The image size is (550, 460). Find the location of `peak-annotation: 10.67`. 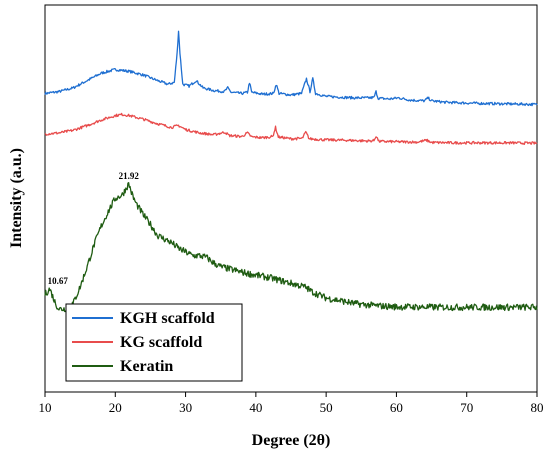

peak-annotation: 10.67 is located at coordinates (58, 281).